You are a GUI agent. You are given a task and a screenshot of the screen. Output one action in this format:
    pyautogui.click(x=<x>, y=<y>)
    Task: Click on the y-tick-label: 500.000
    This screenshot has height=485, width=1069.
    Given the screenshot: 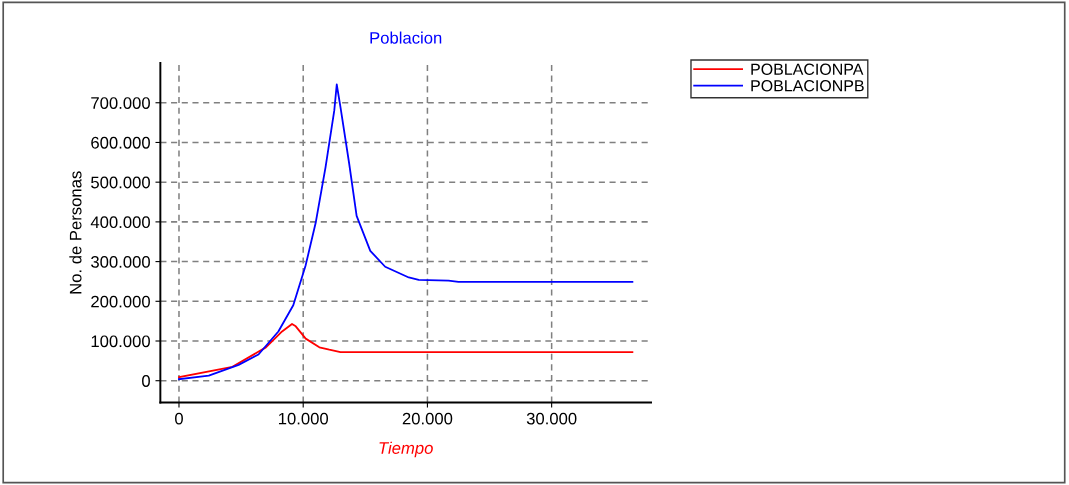 What is the action you would take?
    pyautogui.click(x=120, y=182)
    